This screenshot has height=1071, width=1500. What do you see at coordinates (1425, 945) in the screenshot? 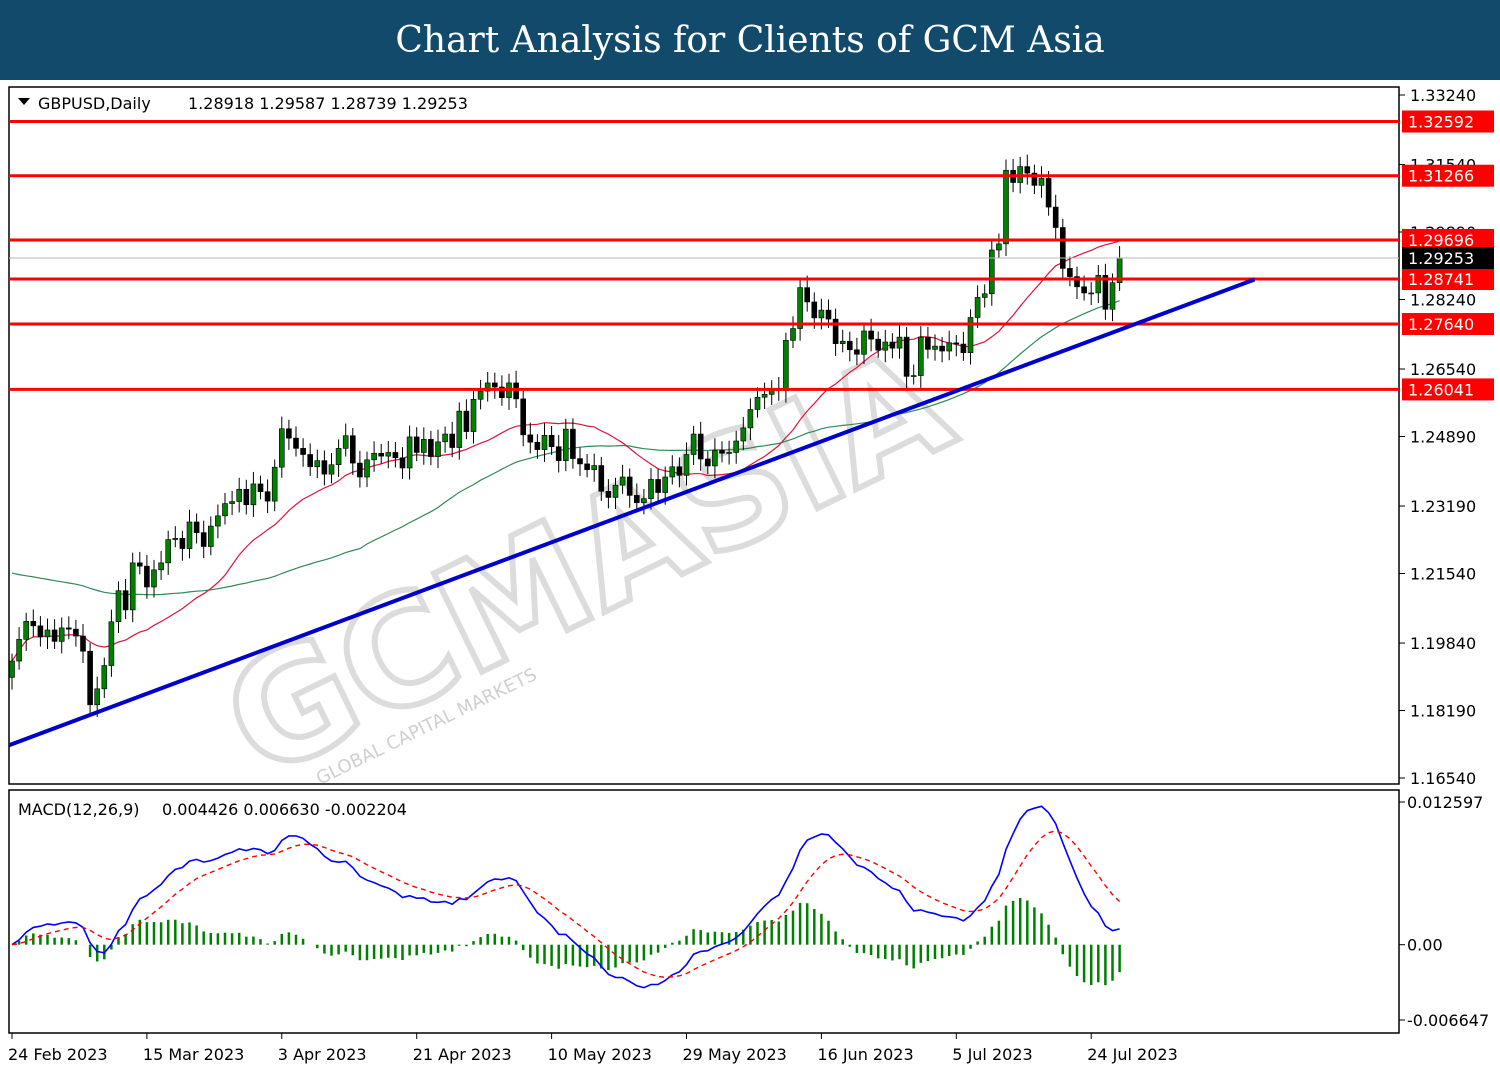
I see `macd-tick-label: 0.00` at bounding box center [1425, 945].